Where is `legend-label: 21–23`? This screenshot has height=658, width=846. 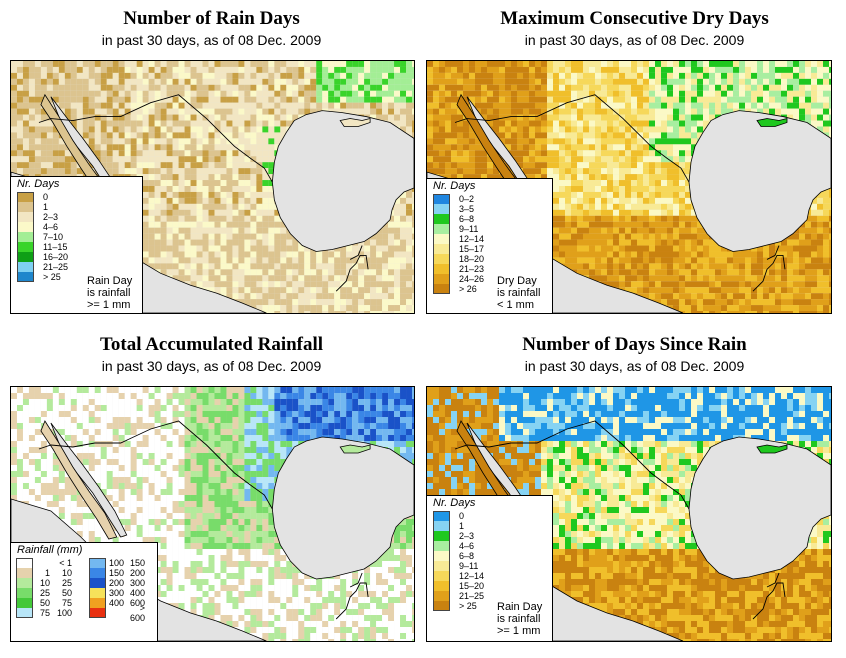
legend-label: 21–23 is located at coordinates (472, 269).